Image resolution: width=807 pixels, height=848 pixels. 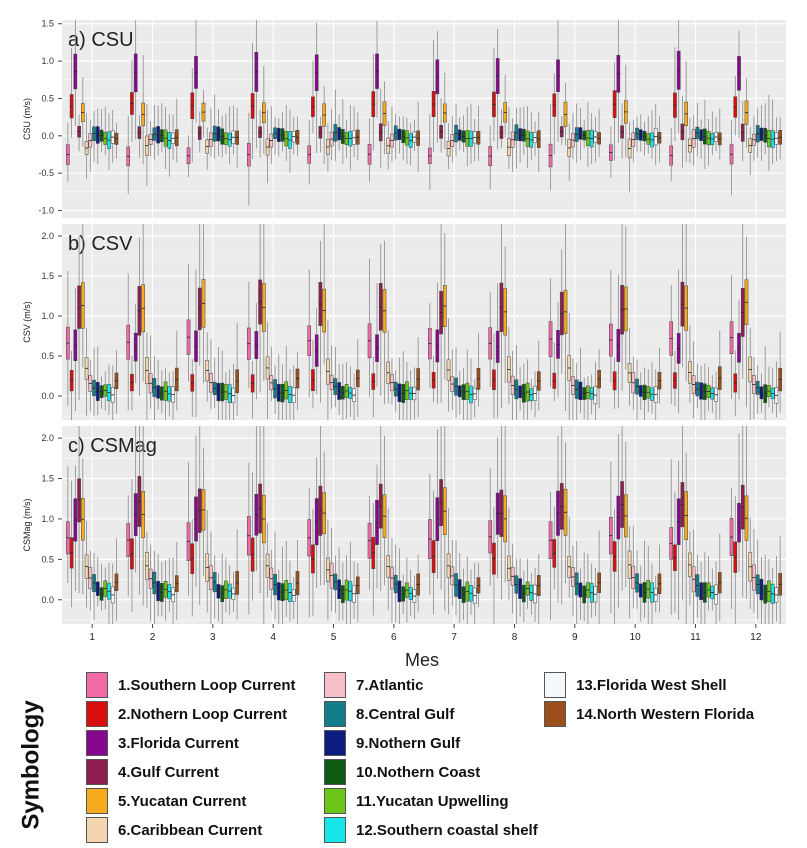 What do you see at coordinates (678, 341) in the screenshot?
I see `box-month11-region3` at bounding box center [678, 341].